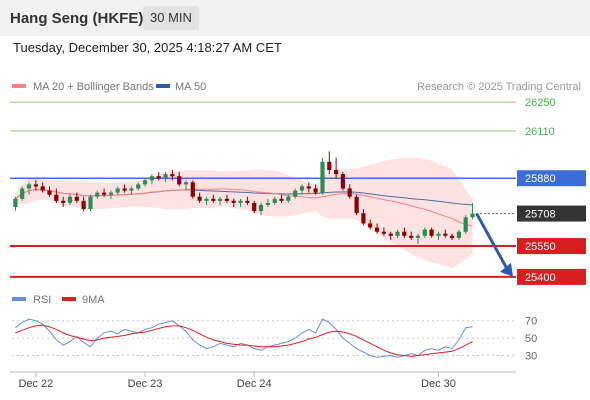  I want to click on timeframe-button: 30 MIN, so click(171, 18).